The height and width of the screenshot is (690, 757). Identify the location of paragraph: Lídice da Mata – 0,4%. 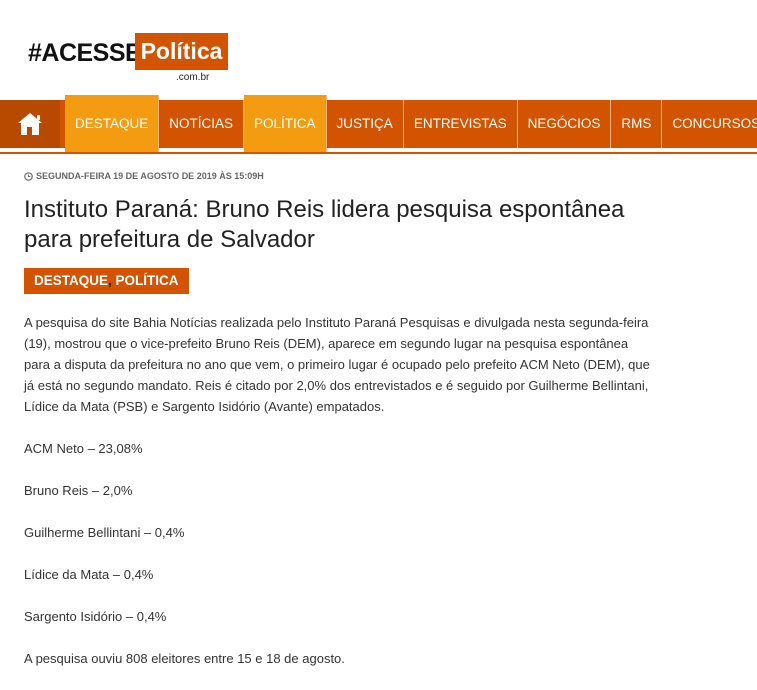
(89, 574).